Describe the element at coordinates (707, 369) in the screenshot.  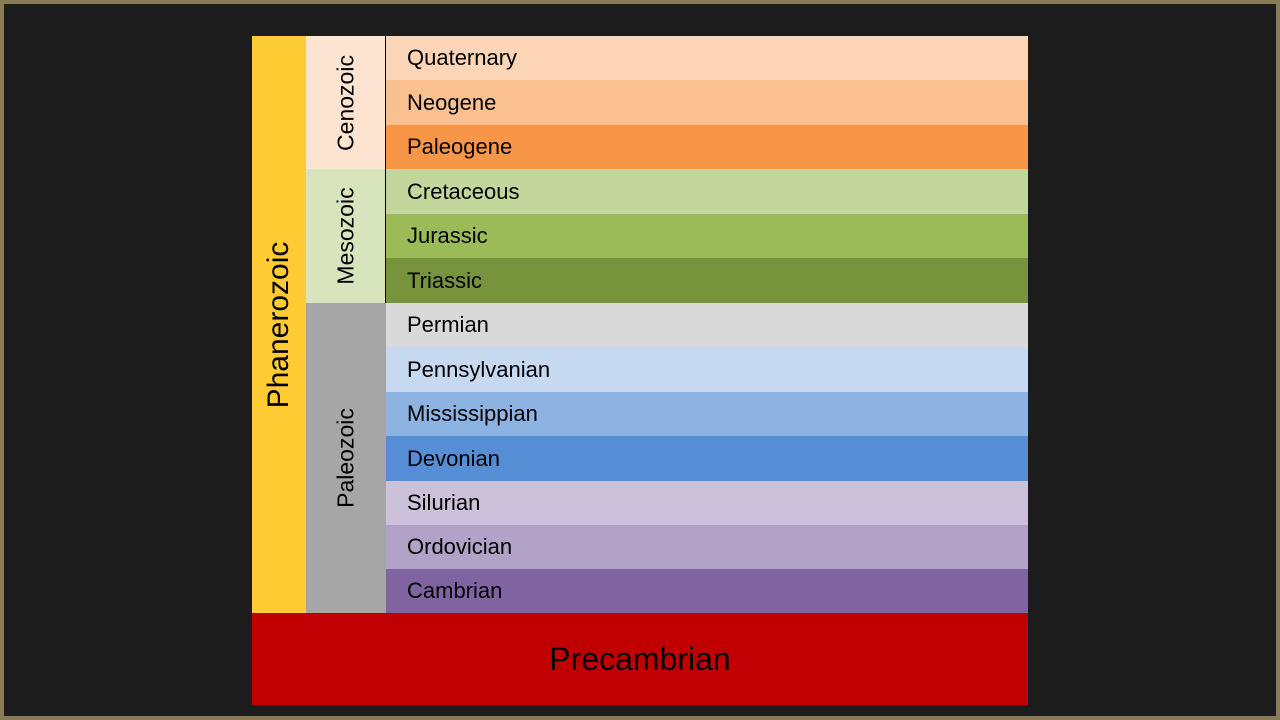
I see `period-pennsylvanian: Pennsylvanian` at that location.